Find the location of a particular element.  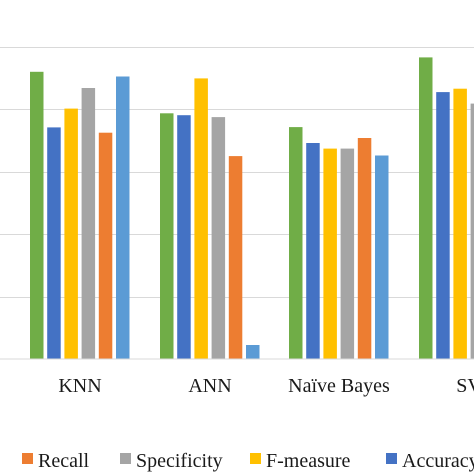

legend-label: Accuracy is located at coordinates (438, 461).